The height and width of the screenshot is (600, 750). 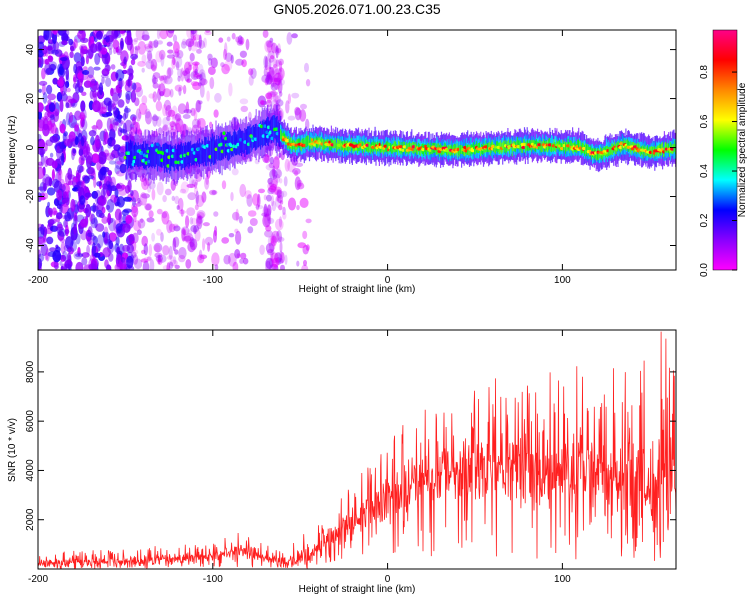 I want to click on y-tick-label: 4000, so click(x=30, y=470).